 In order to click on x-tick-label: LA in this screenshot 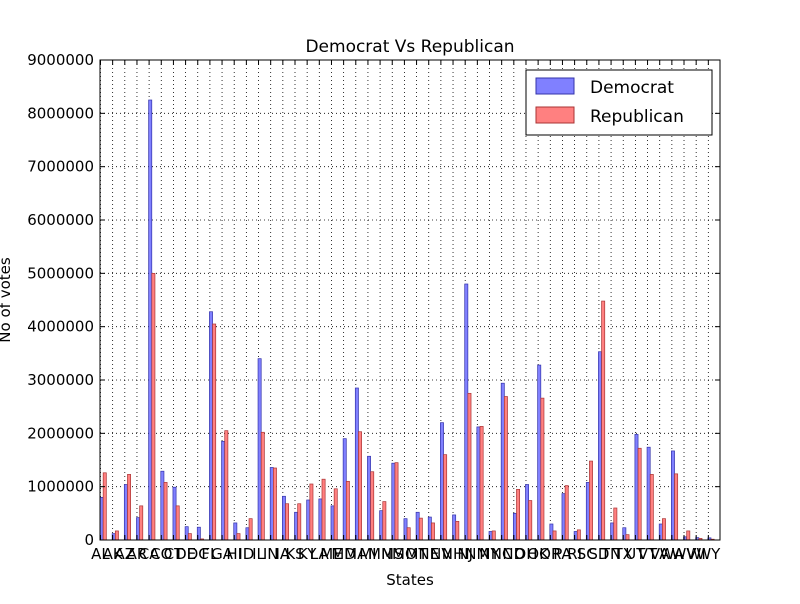, I will do `click(320, 554)`.